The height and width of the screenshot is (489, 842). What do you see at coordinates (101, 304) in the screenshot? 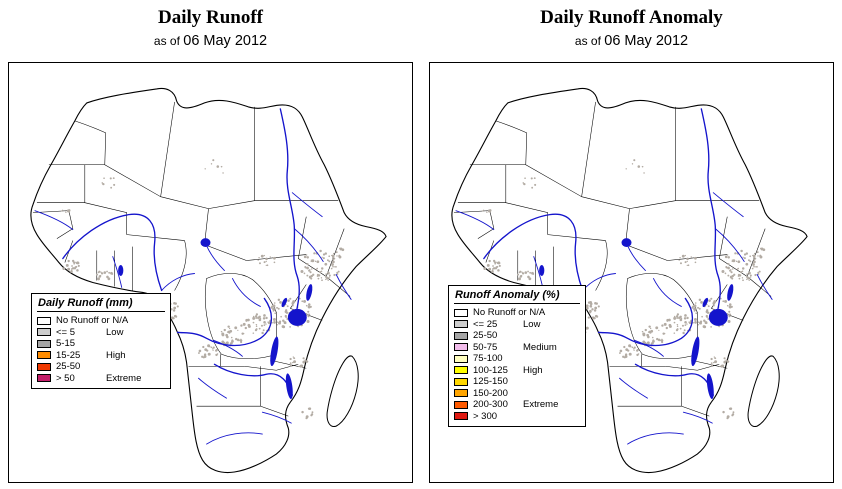
I see `legend-title: Daily Runoff (mm)` at bounding box center [101, 304].